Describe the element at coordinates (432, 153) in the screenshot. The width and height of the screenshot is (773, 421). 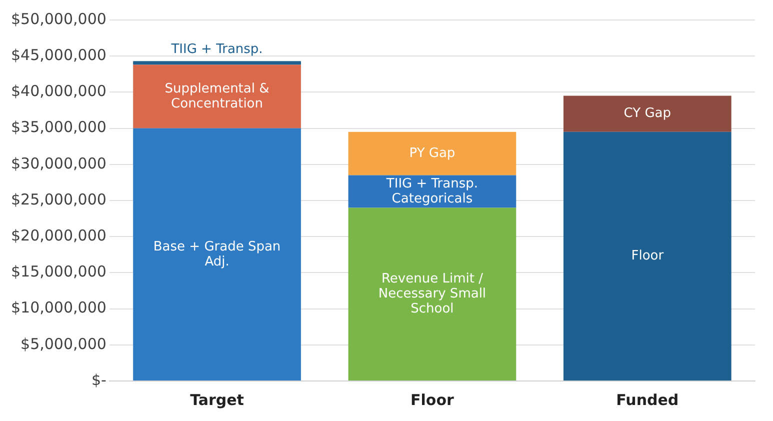
I see `series-label: PY Gap` at that location.